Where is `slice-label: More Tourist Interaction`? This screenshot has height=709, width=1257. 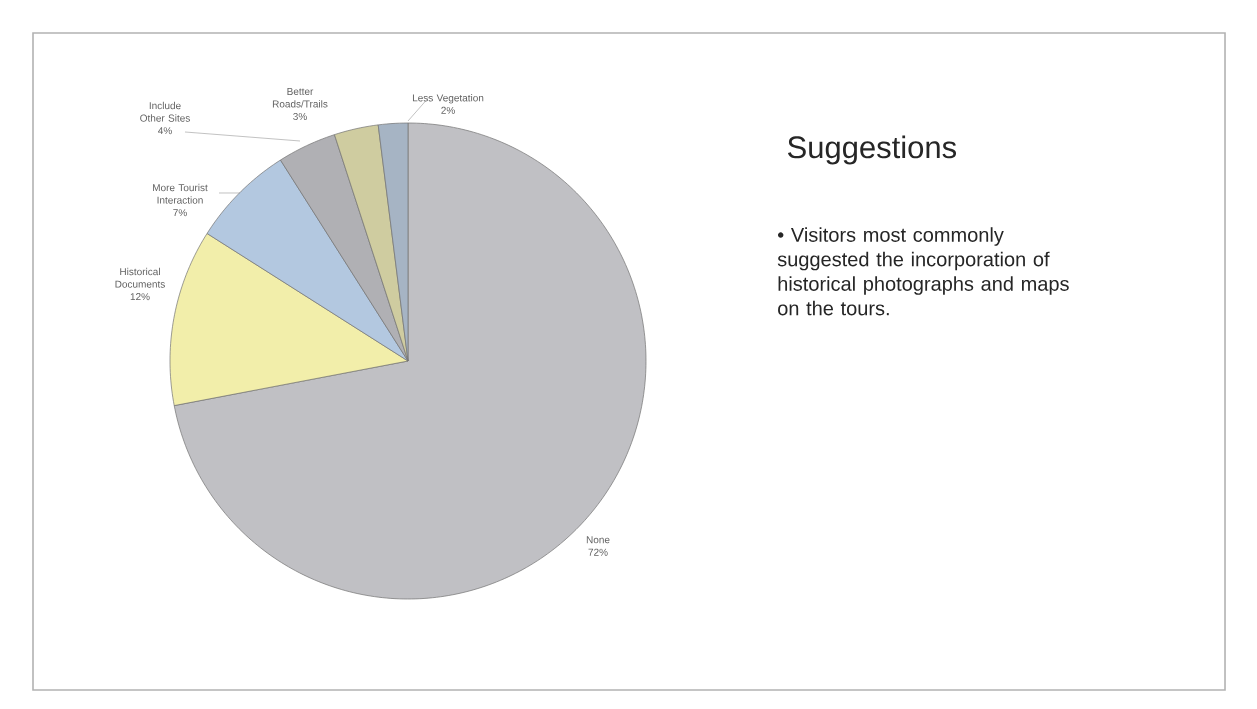 slice-label: More Tourist Interaction is located at coordinates (180, 193).